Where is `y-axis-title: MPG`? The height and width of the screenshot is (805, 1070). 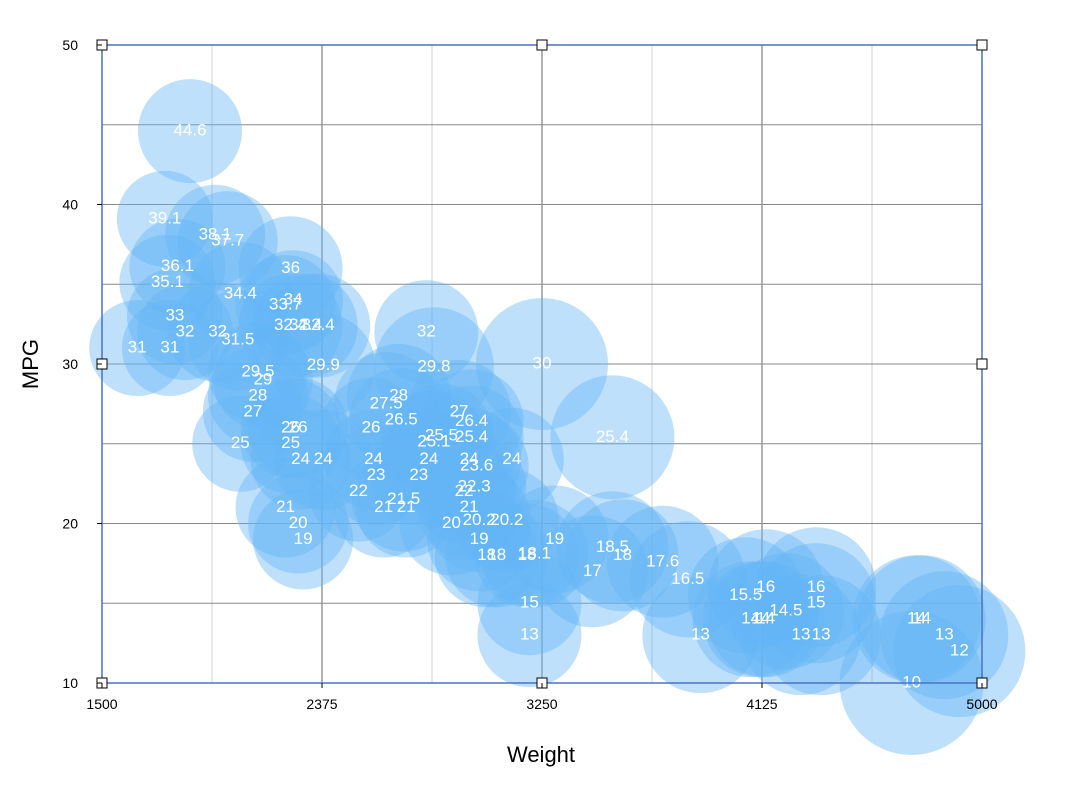
y-axis-title: MPG is located at coordinates (30, 364).